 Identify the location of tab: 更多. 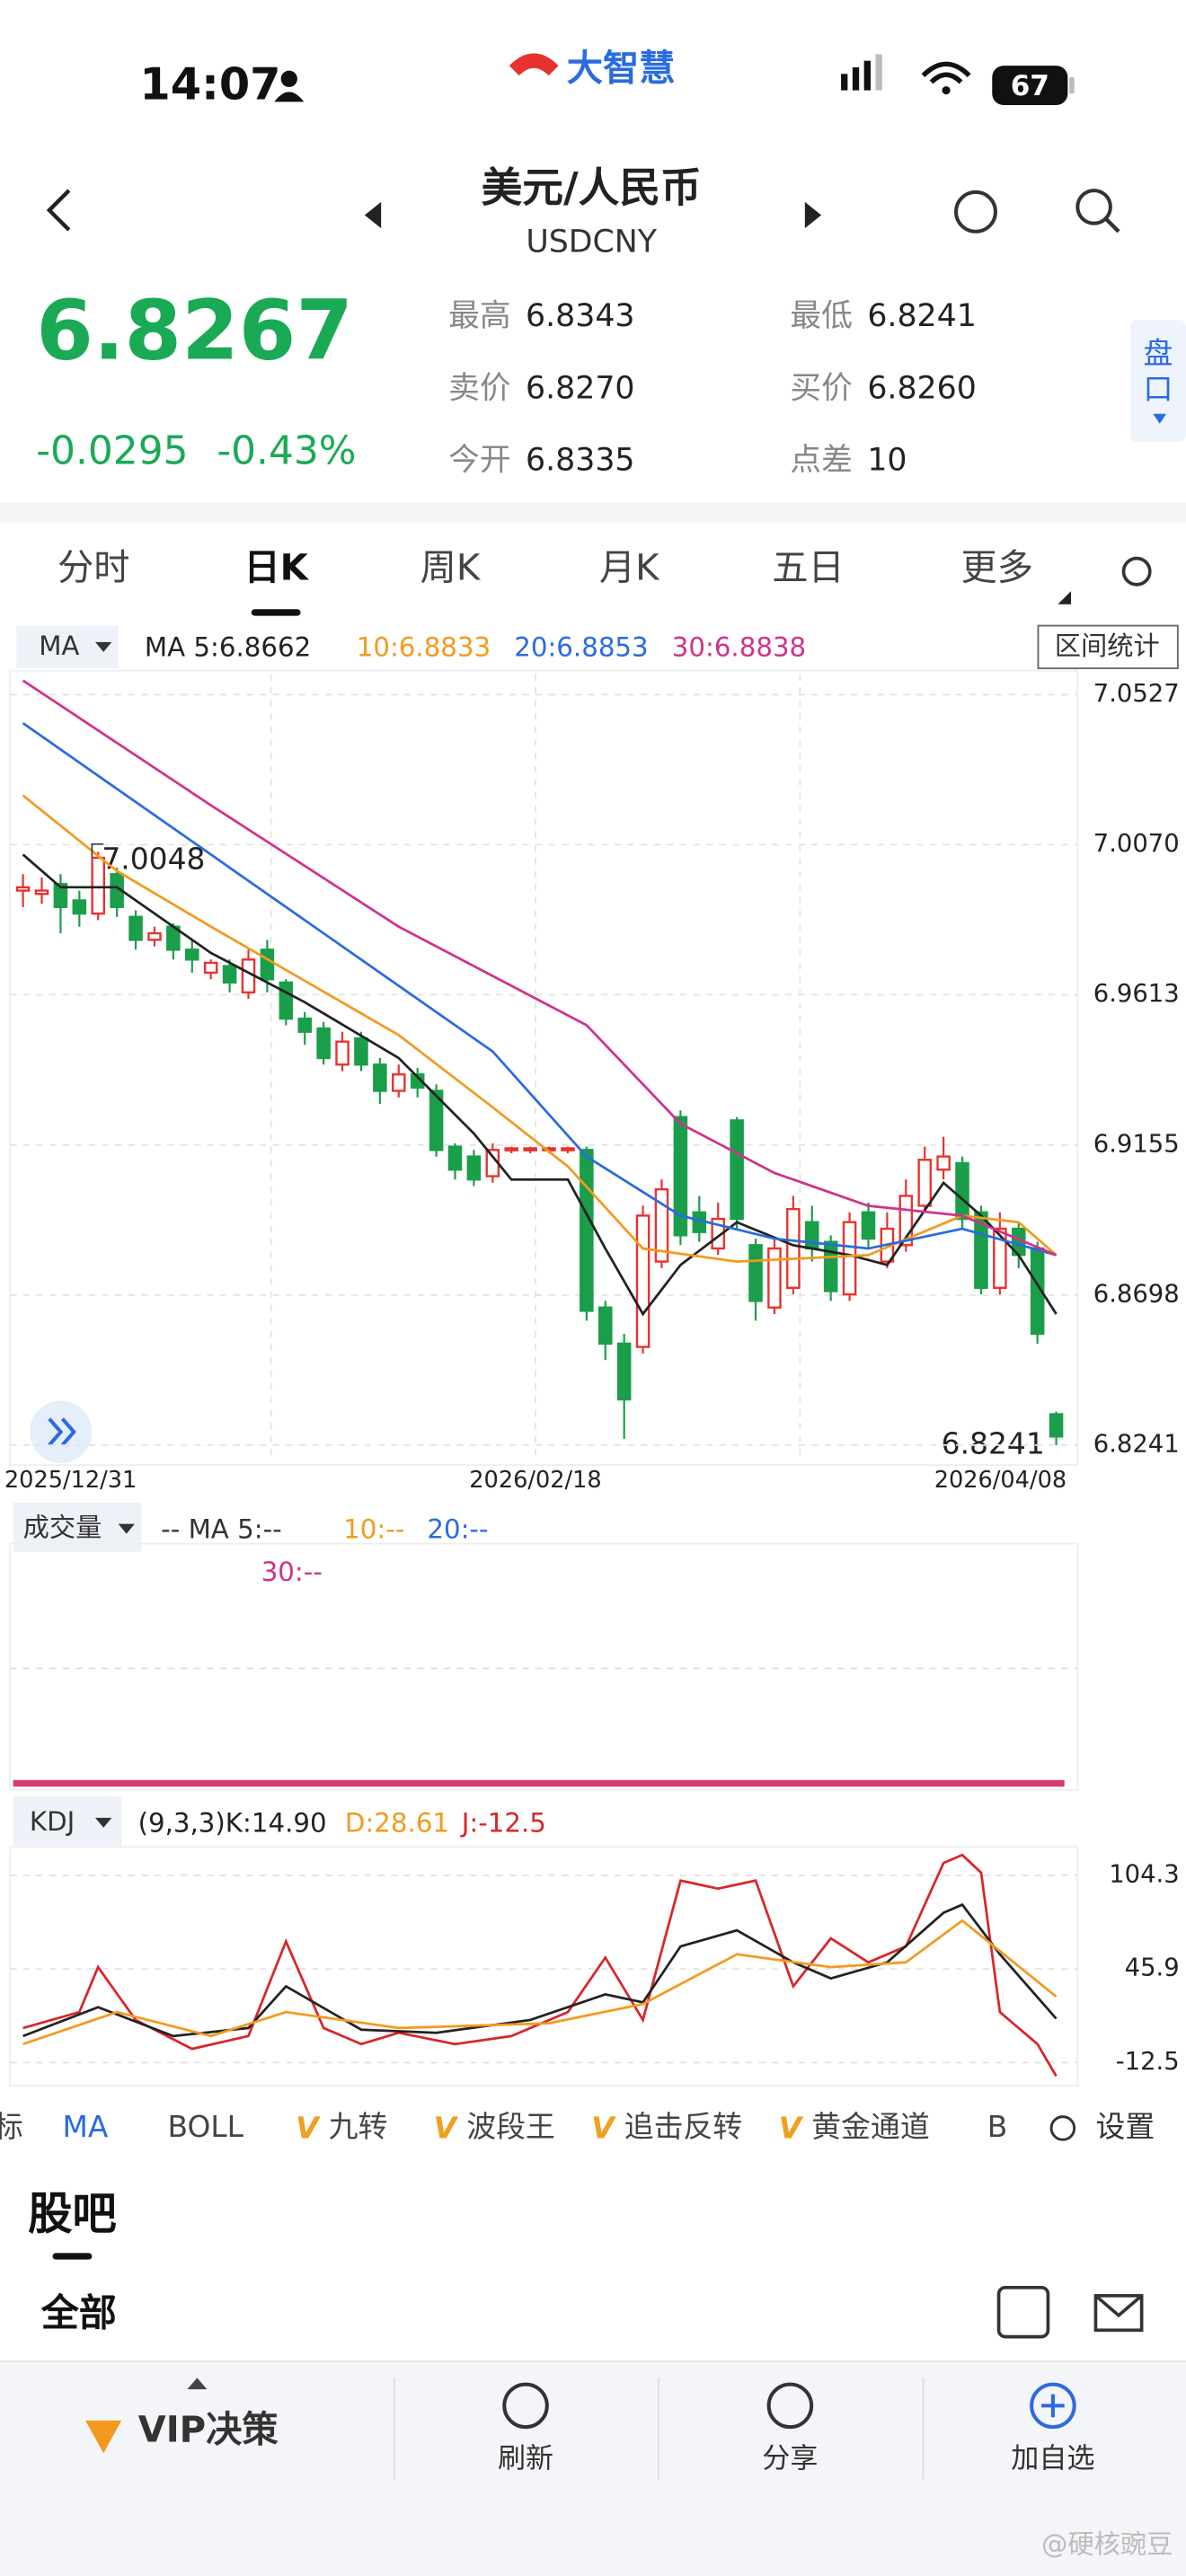
(997, 567).